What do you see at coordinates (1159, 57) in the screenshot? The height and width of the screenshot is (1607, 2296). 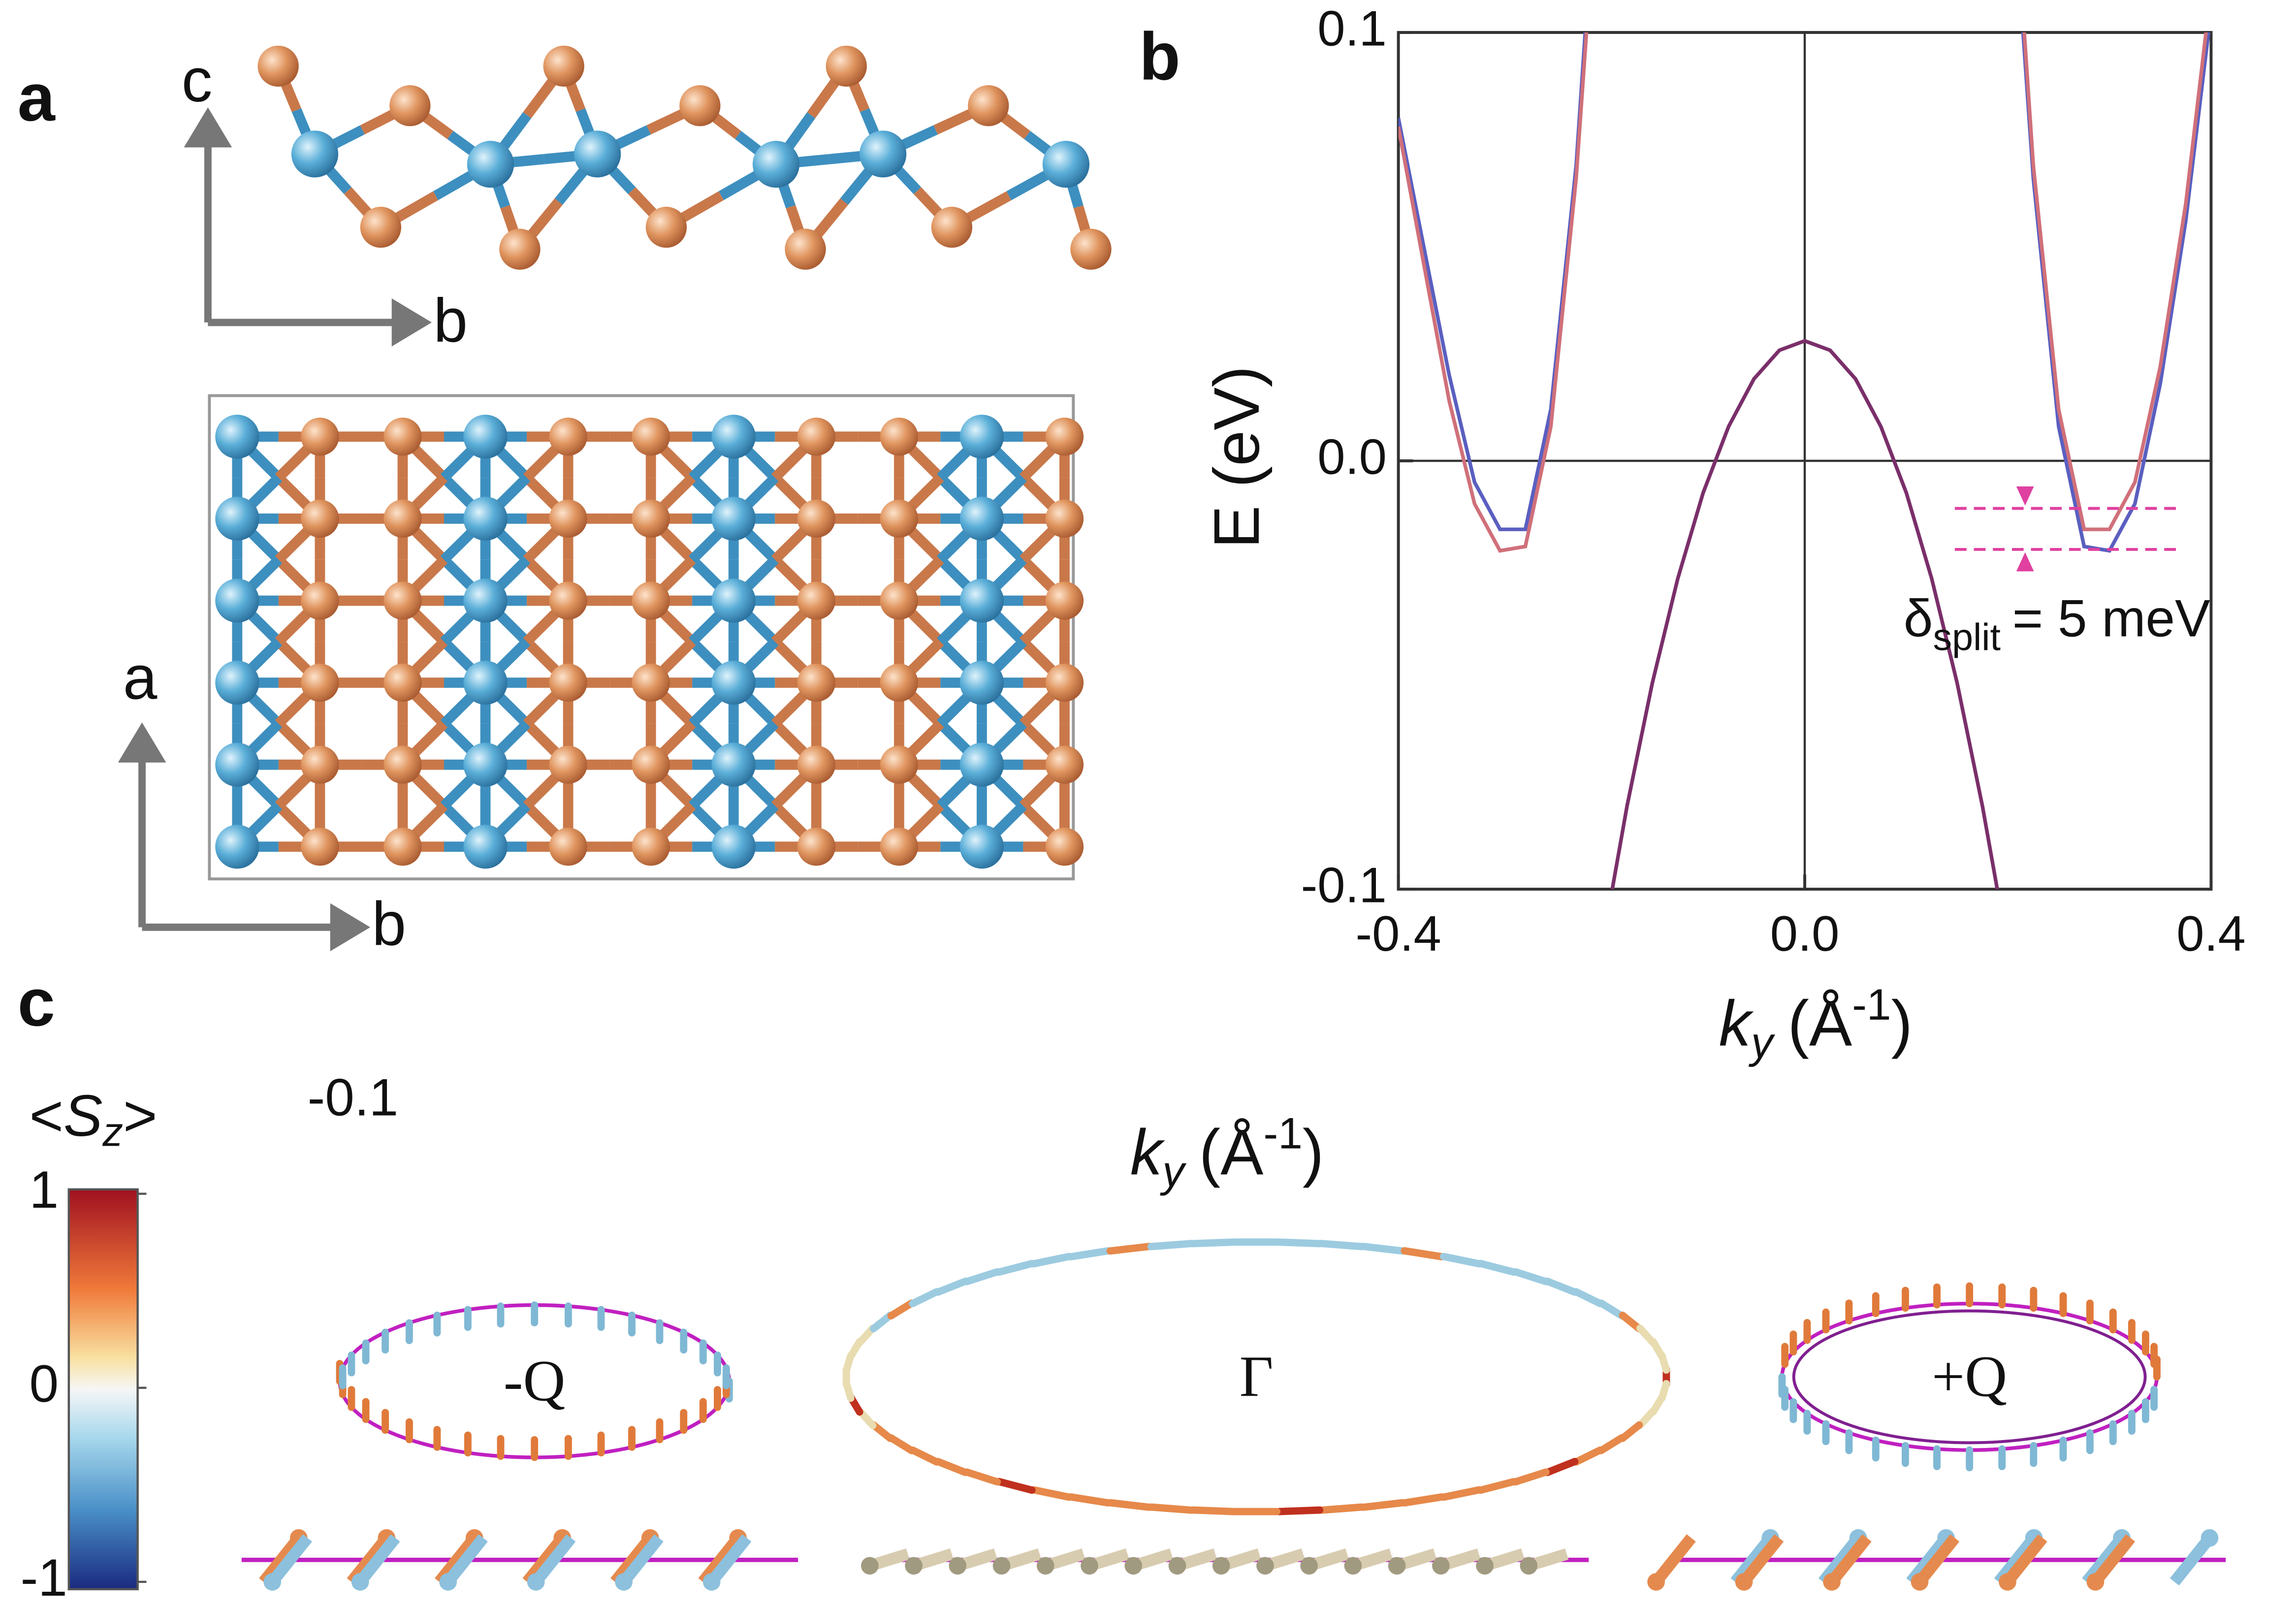 I see `panel-label: b` at bounding box center [1159, 57].